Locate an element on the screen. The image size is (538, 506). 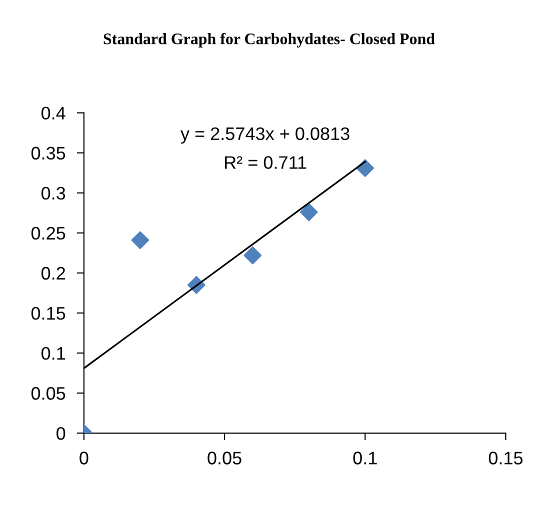
y-tick-label: 0.2 is located at coordinates (53, 273).